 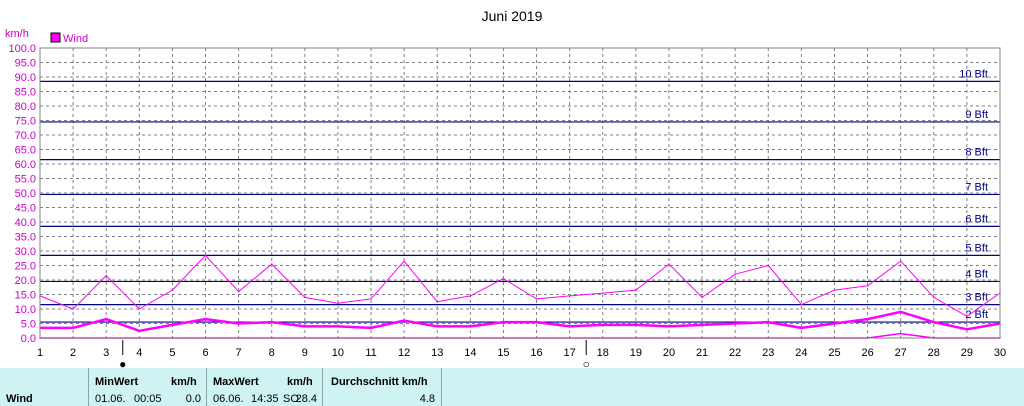 I want to click on moon-phases: ● ○, so click(x=354, y=354).